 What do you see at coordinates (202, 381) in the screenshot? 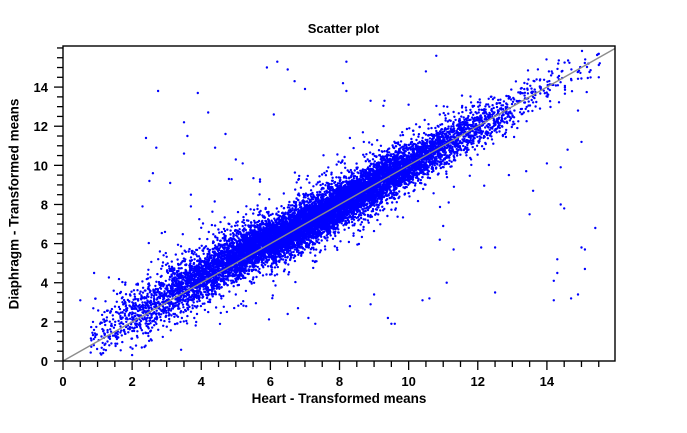
I see `x-tick-label: 4` at bounding box center [202, 381].